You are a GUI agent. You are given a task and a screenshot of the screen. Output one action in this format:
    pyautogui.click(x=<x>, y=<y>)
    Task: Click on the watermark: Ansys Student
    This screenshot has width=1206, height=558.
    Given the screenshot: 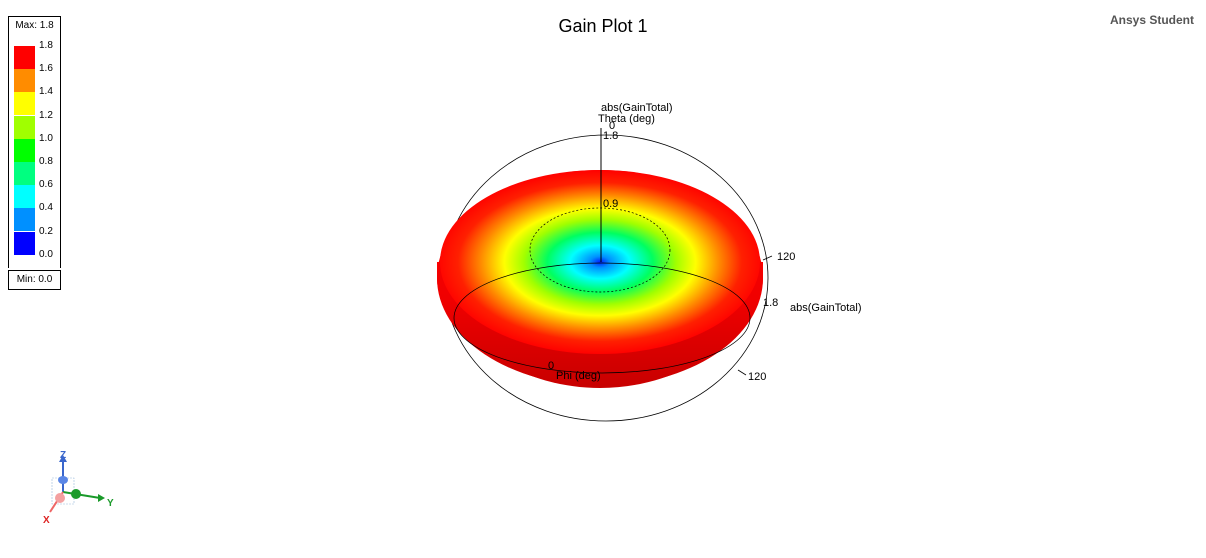 What is the action you would take?
    pyautogui.click(x=1151, y=20)
    